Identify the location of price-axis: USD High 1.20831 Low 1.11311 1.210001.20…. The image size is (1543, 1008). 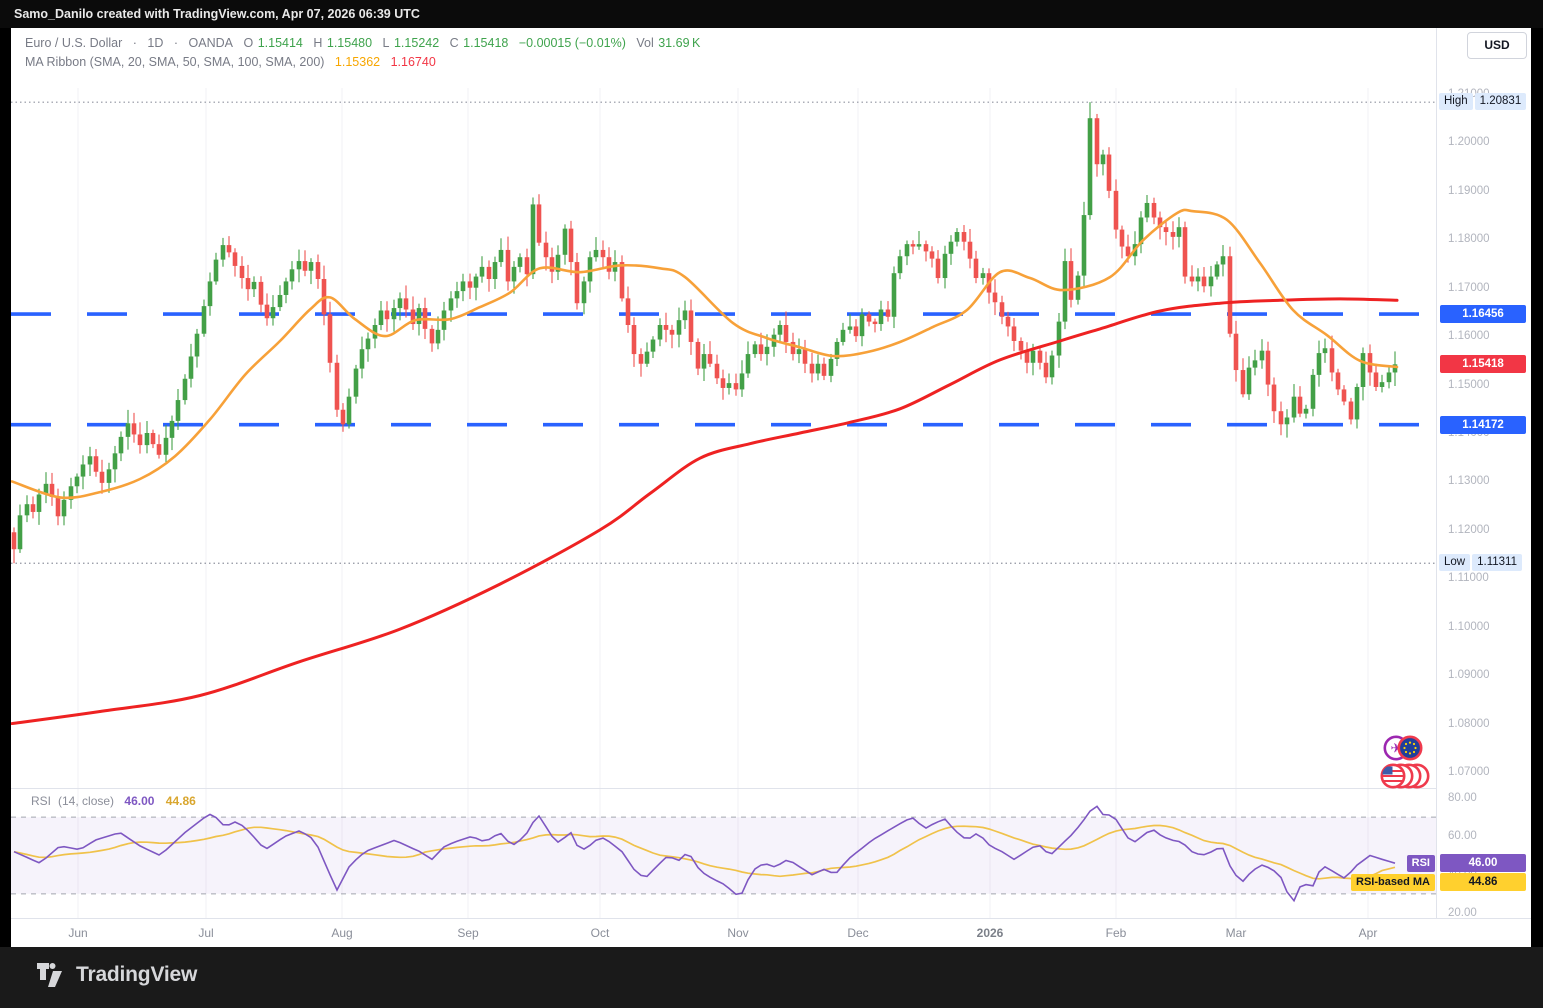
(1483, 473).